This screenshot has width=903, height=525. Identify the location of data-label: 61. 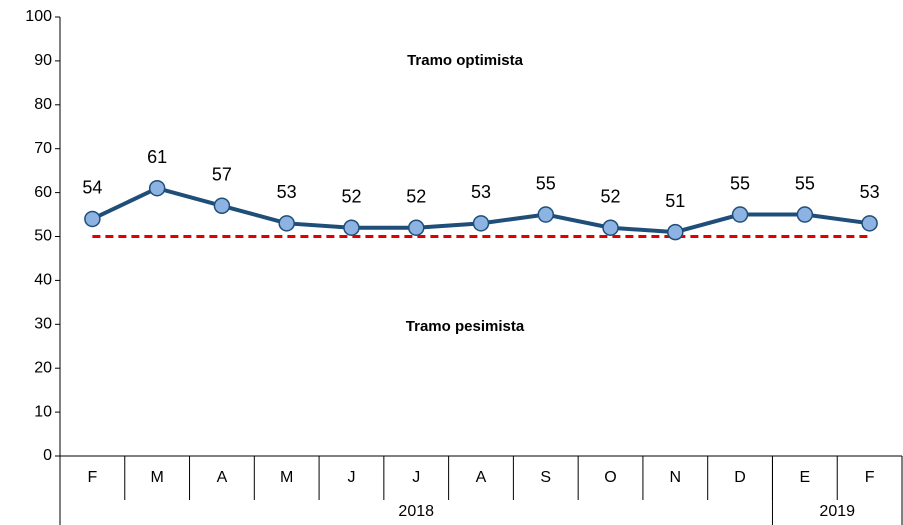
(157, 157).